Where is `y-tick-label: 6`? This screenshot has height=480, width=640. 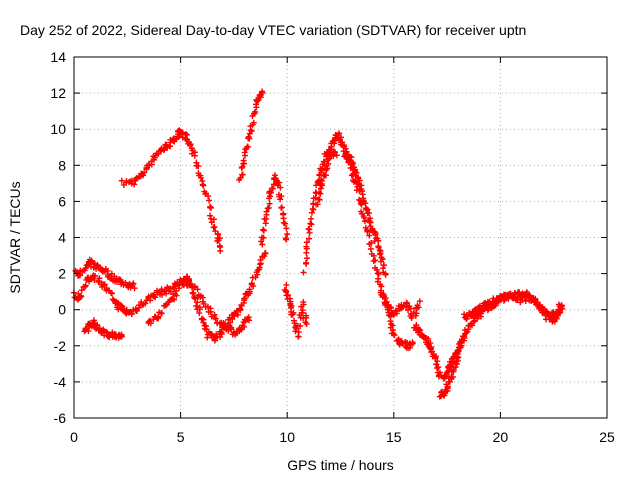 y-tick-label: 6 is located at coordinates (62, 201).